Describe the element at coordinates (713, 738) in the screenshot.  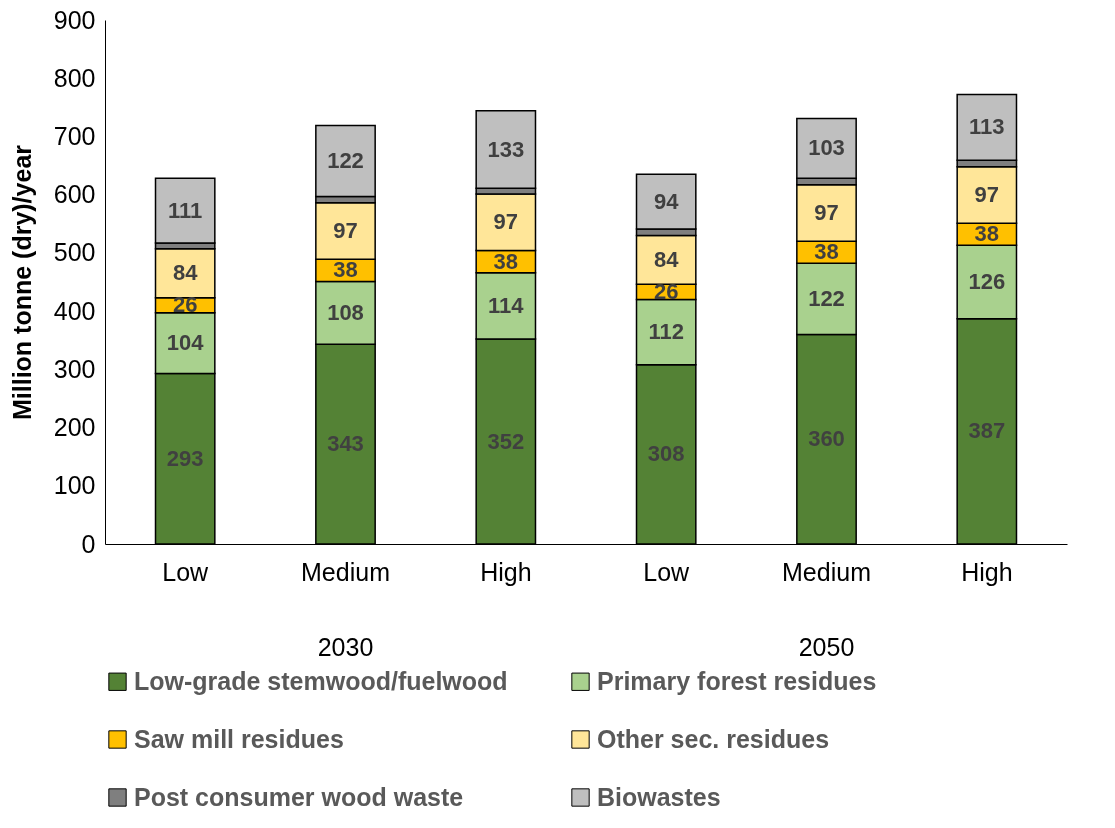
I see `legend-label: Other sec. residues` at that location.